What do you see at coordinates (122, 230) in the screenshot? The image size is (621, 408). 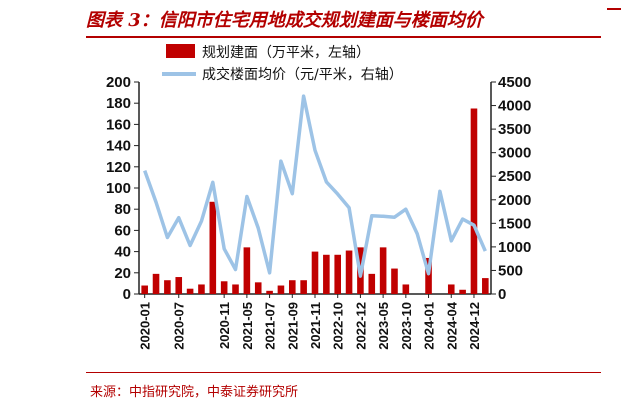 I see `y-left-tick-label: 60` at bounding box center [122, 230].